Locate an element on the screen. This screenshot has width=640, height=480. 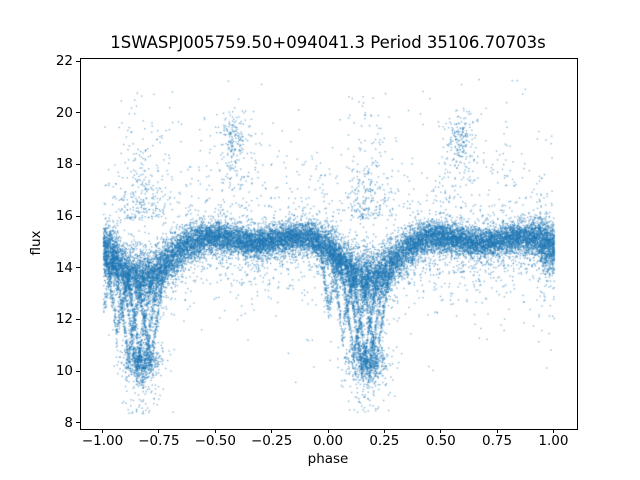
y-tick-label: 10 is located at coordinates (64, 371).